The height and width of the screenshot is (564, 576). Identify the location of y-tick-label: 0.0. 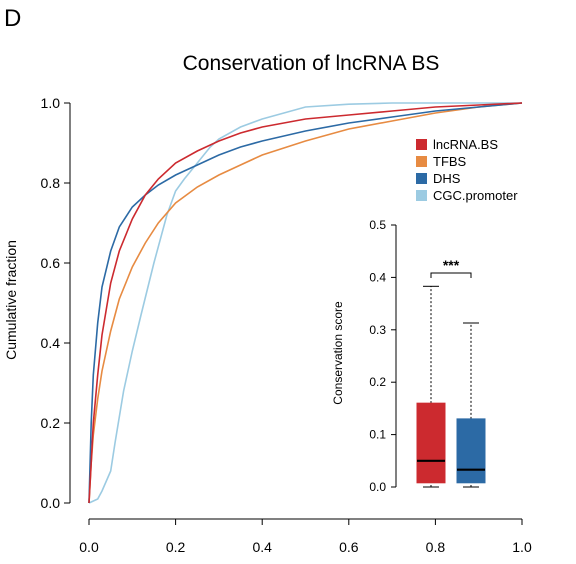
(51, 503).